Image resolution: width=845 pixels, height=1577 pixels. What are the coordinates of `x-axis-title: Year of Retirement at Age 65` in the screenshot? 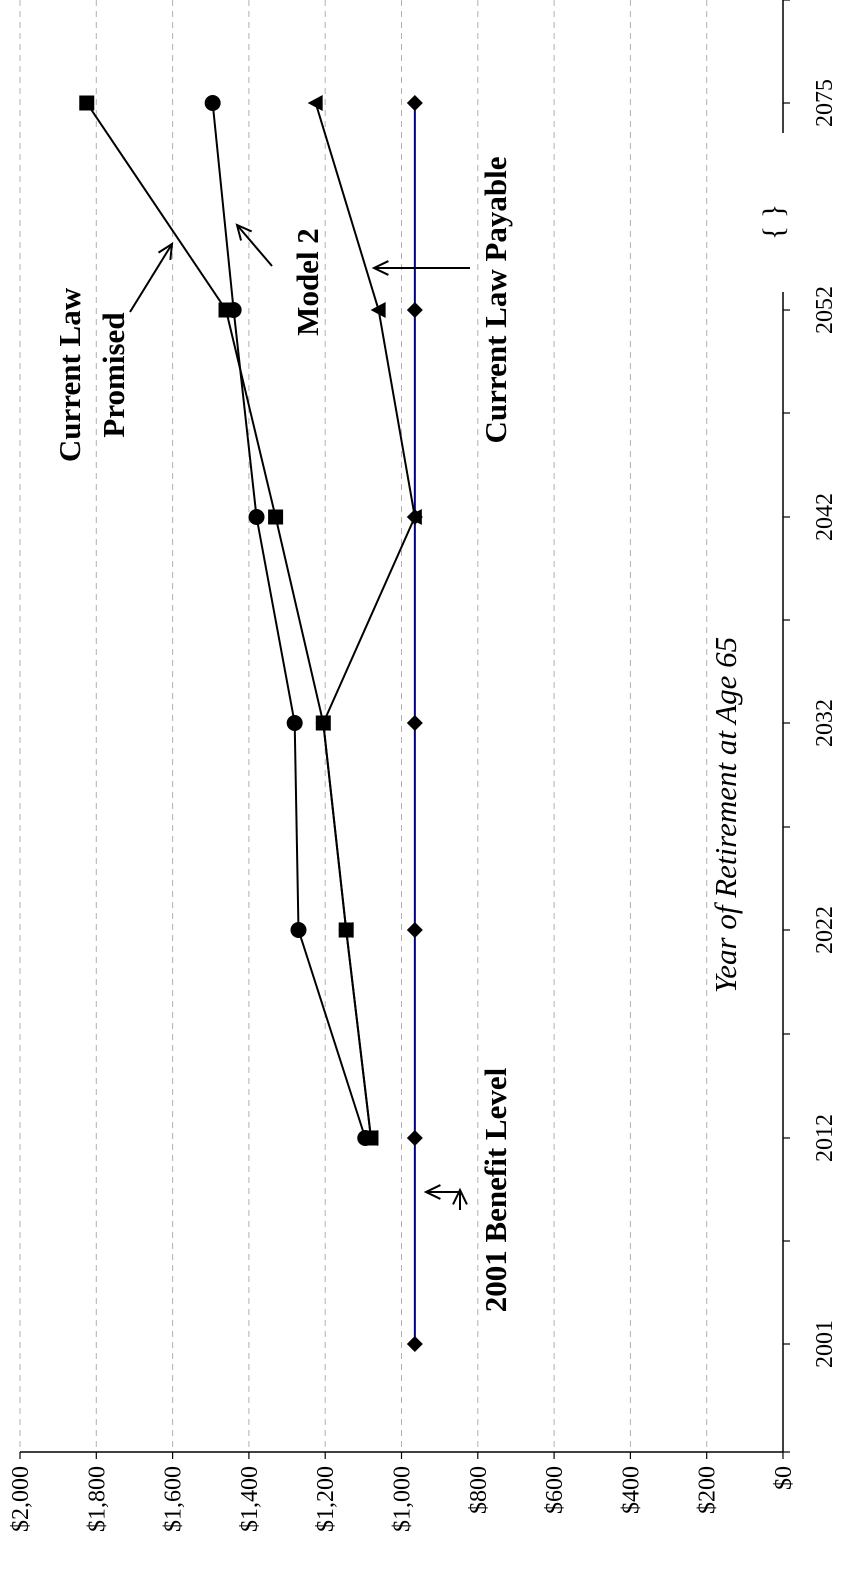 It's located at (725, 815).